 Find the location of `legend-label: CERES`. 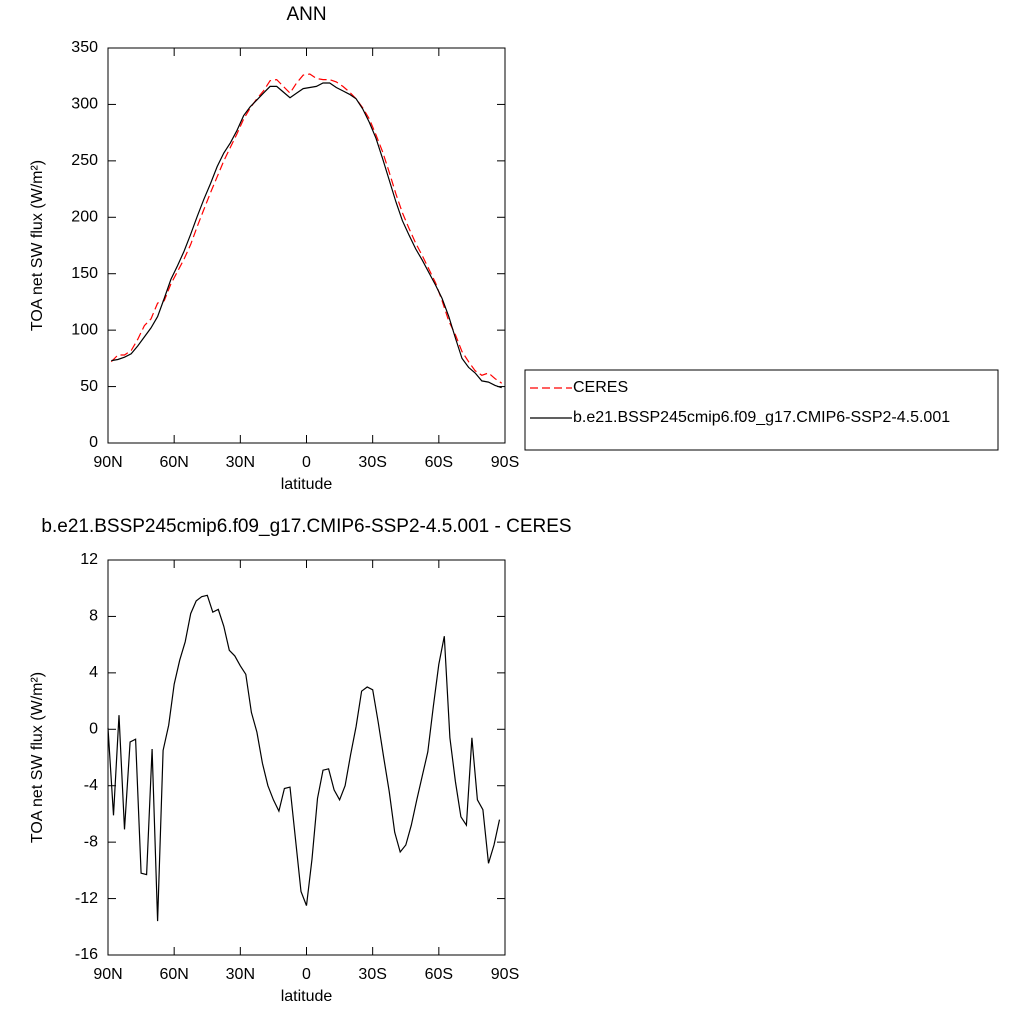

legend-label: CERES is located at coordinates (600, 387).